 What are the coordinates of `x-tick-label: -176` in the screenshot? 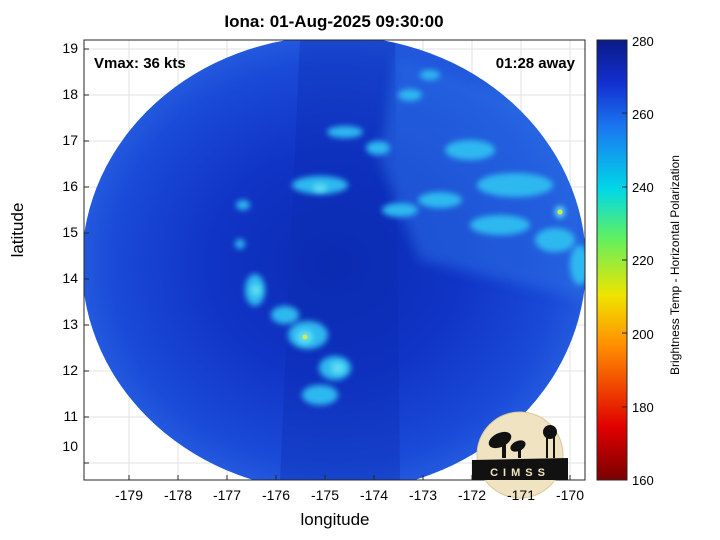 It's located at (276, 495).